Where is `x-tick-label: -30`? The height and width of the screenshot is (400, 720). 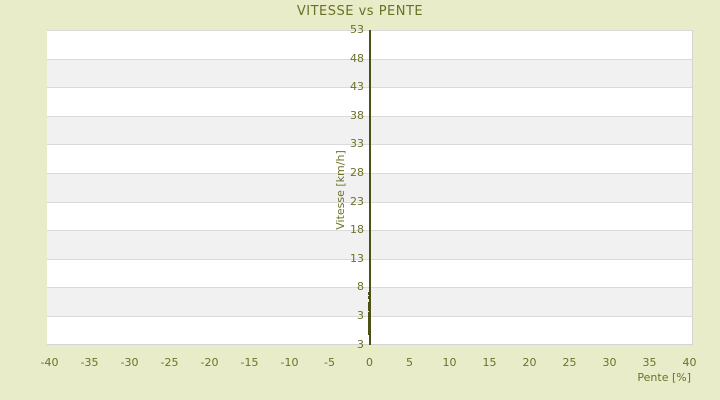
x-tick-label: -30 is located at coordinates (129, 362).